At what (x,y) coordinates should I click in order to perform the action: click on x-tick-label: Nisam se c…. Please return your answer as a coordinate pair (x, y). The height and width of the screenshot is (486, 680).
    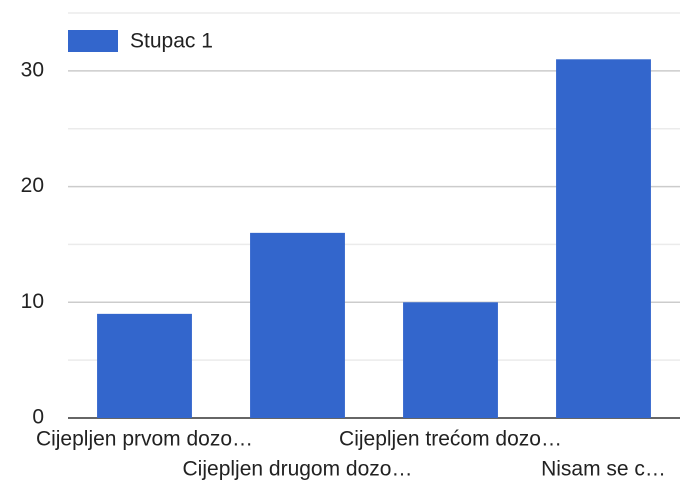
    Looking at the image, I should click on (603, 469).